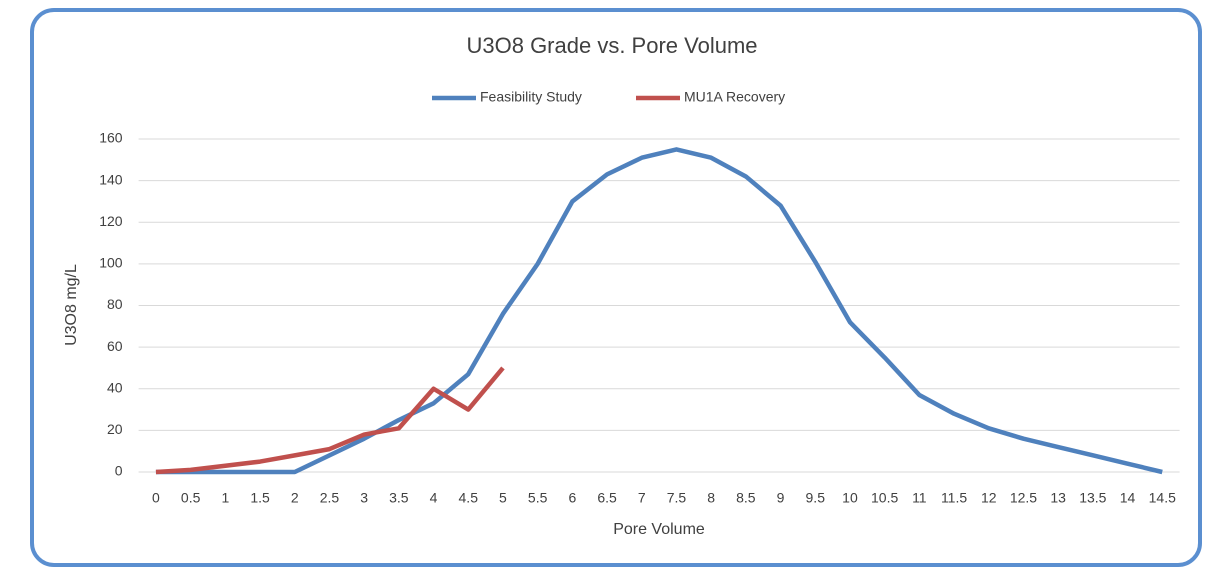 This screenshot has height=568, width=1218. Describe the element at coordinates (1092, 498) in the screenshot. I see `x-tick-label: 13.5` at that location.